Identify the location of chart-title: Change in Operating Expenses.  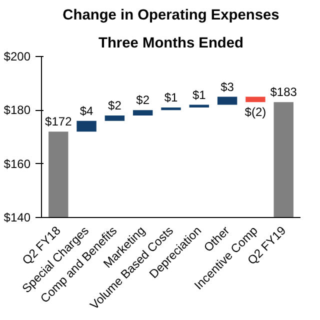
(171, 16).